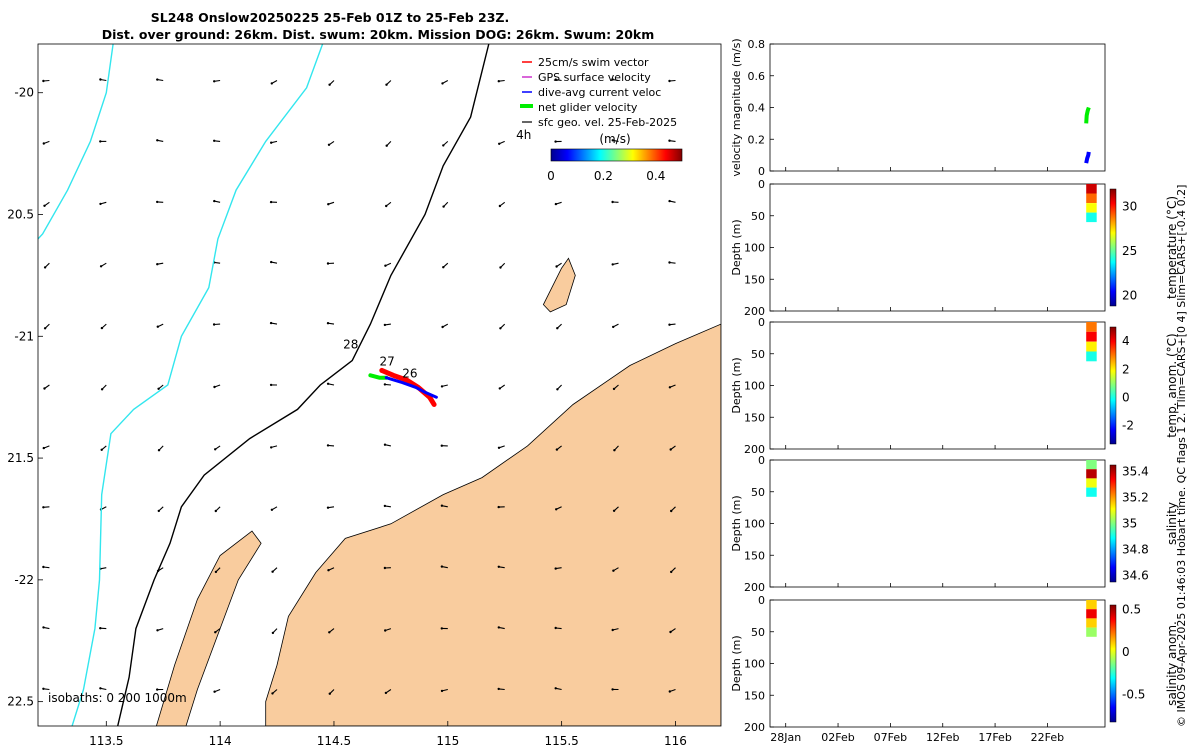 The width and height of the screenshot is (1200, 750). What do you see at coordinates (20, 458) in the screenshot?
I see `map-ytick-label: 21.5` at bounding box center [20, 458].